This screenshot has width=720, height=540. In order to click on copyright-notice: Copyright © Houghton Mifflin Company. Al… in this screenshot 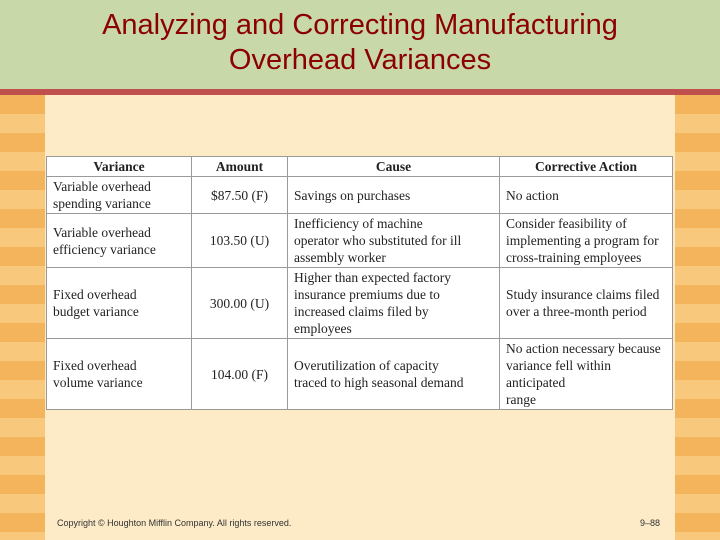, I will do `click(174, 523)`.